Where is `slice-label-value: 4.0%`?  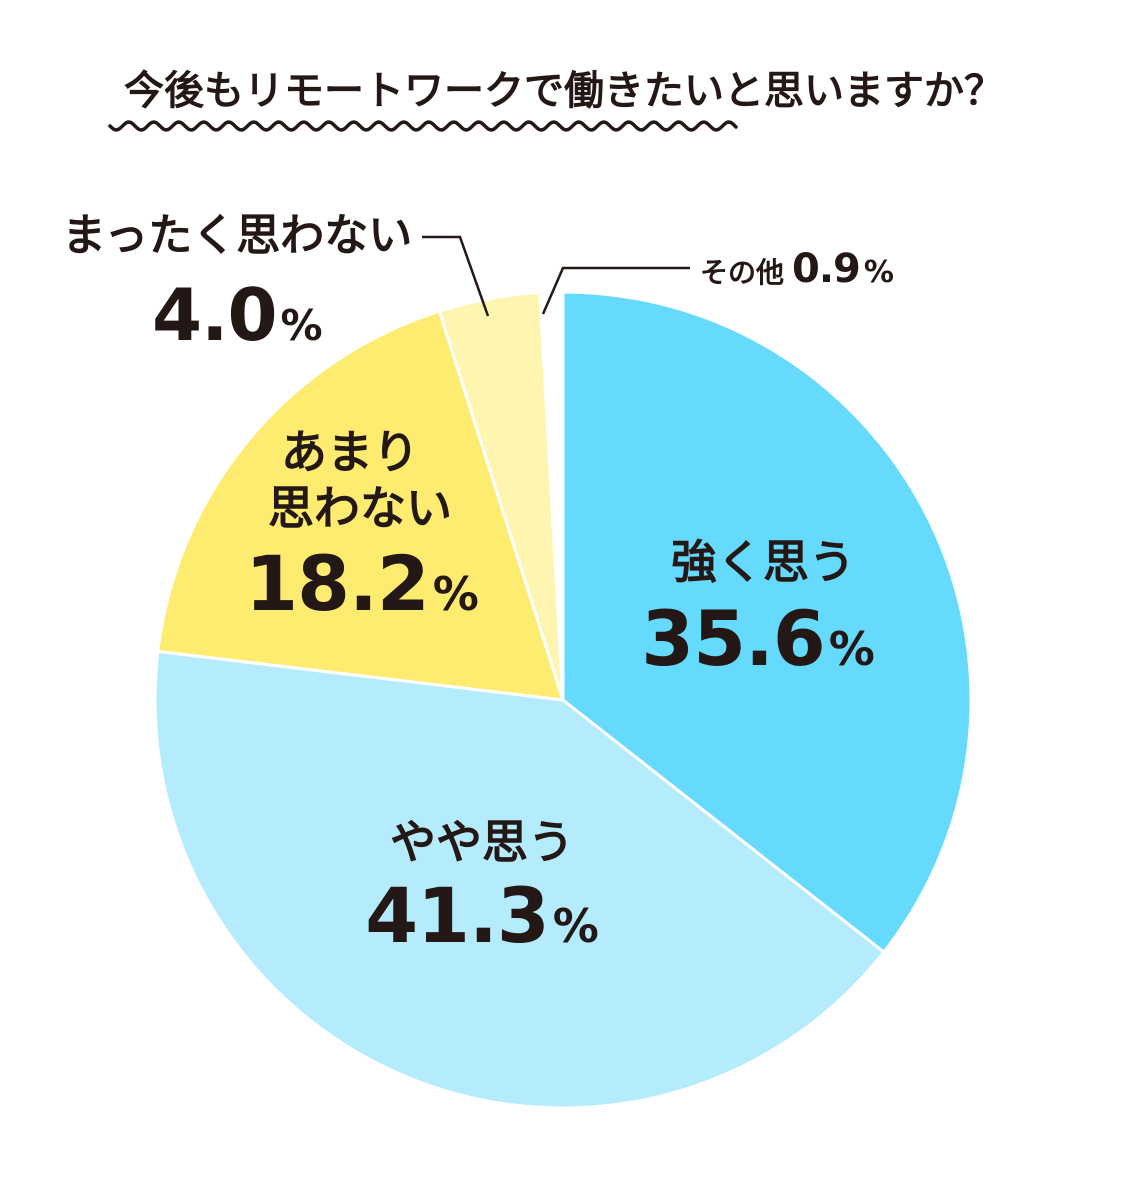 slice-label-value: 4.0% is located at coordinates (237, 315).